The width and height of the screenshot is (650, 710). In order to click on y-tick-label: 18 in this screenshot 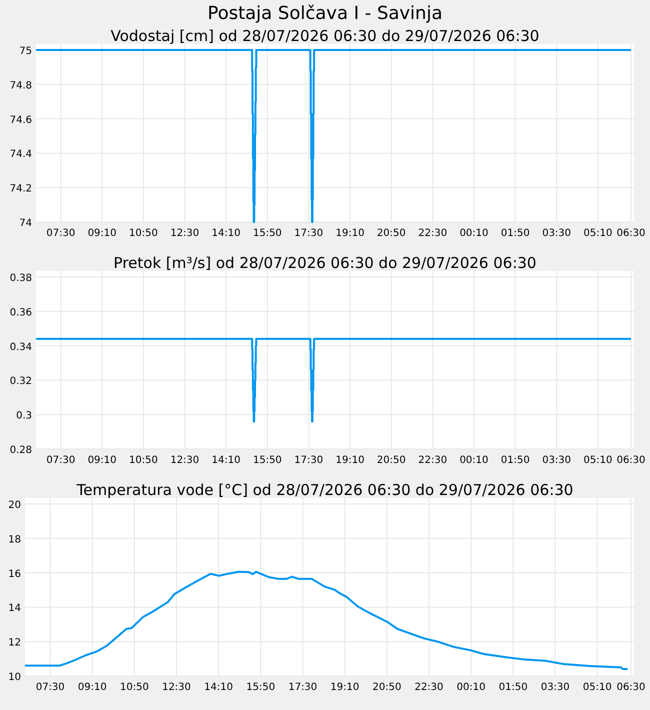, I will do `click(14, 540)`.